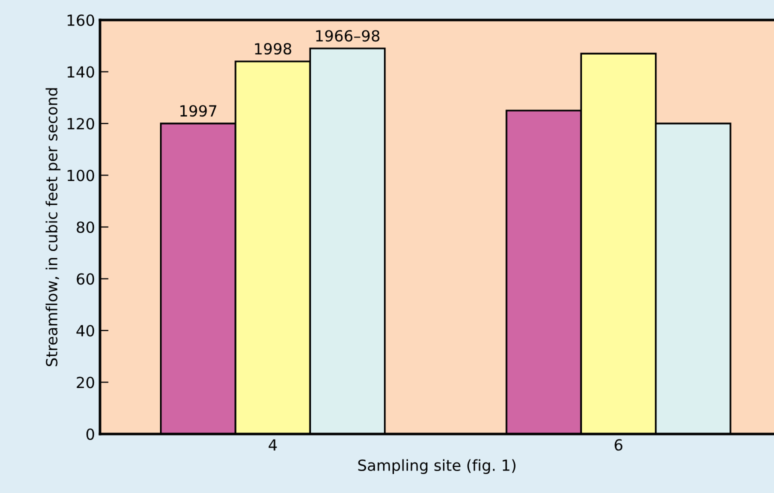 The height and width of the screenshot is (493, 774). I want to click on y-tick-label: 80, so click(85, 227).